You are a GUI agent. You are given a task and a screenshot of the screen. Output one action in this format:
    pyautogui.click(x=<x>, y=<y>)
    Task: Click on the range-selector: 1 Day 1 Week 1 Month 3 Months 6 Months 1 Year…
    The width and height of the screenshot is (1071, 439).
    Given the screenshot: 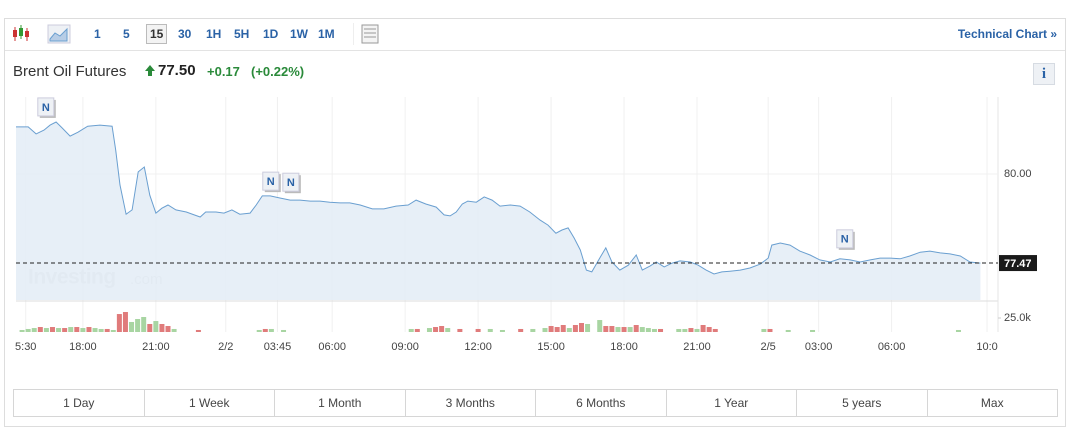 What is the action you would take?
    pyautogui.click(x=535, y=403)
    